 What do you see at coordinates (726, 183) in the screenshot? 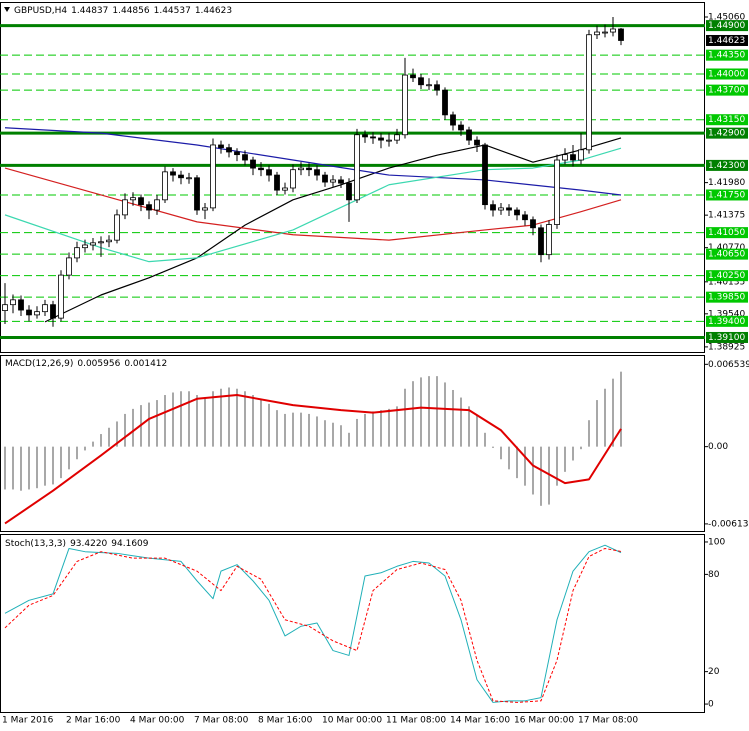
I see `y-tick-label: 1.41980` at bounding box center [726, 183].